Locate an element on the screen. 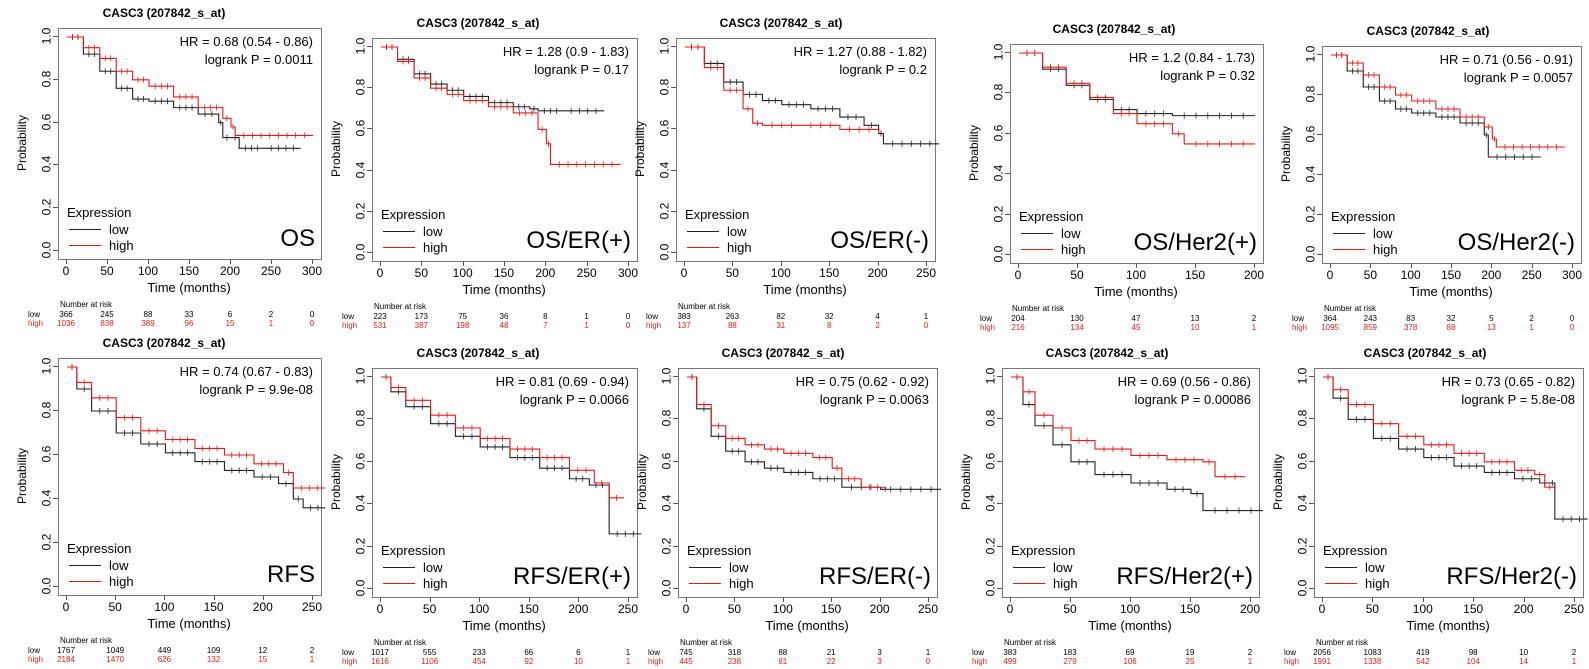 This screenshot has width=1589, height=669. risk-high-count: 389 is located at coordinates (148, 323).